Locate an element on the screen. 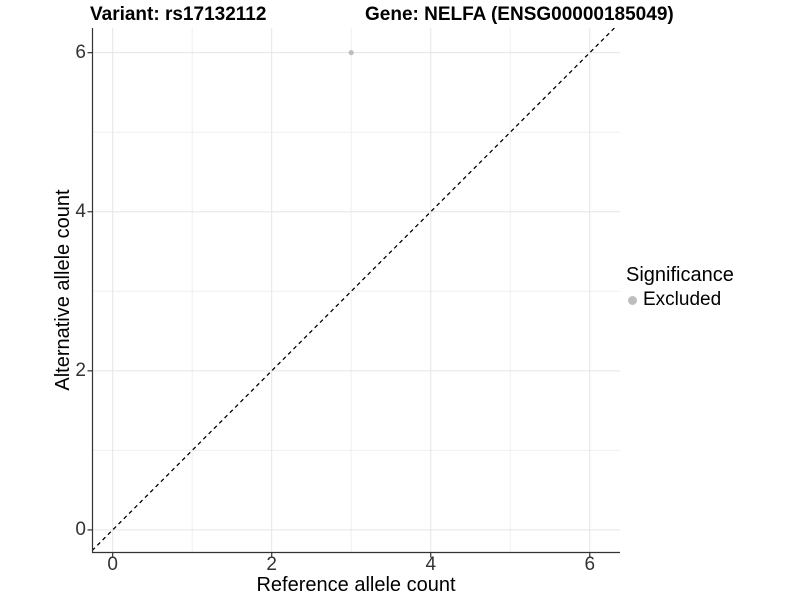 The image size is (800, 600). plot-title-variant: Variant: rs17132112 is located at coordinates (178, 14).